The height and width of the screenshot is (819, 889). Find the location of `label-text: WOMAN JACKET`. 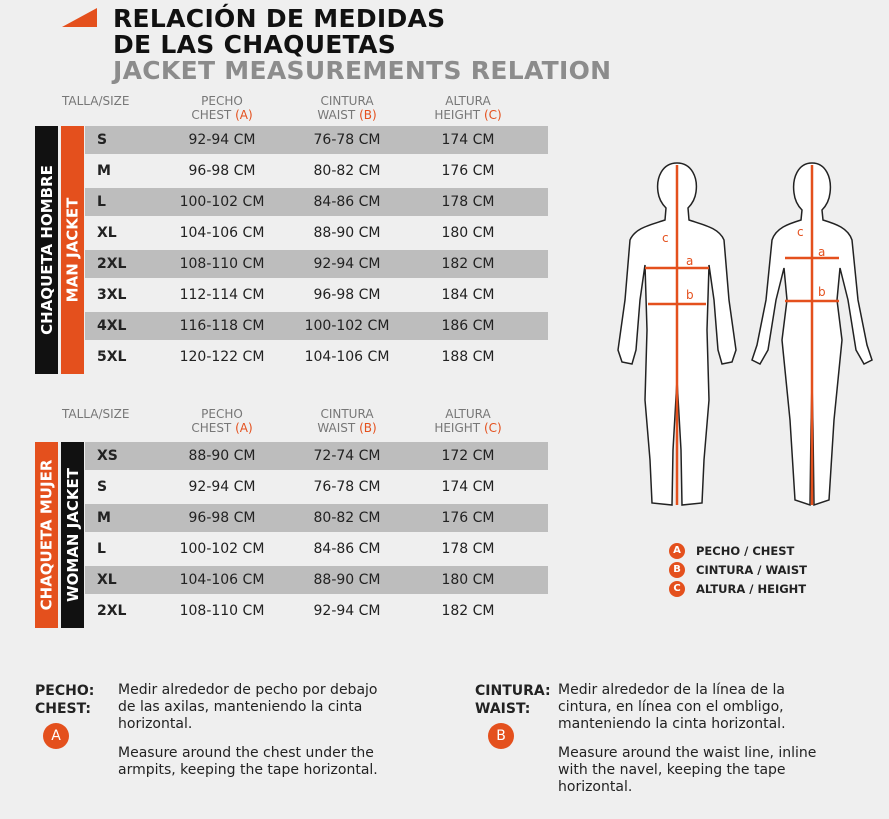

label-text: WOMAN JACKET is located at coordinates (72, 535).